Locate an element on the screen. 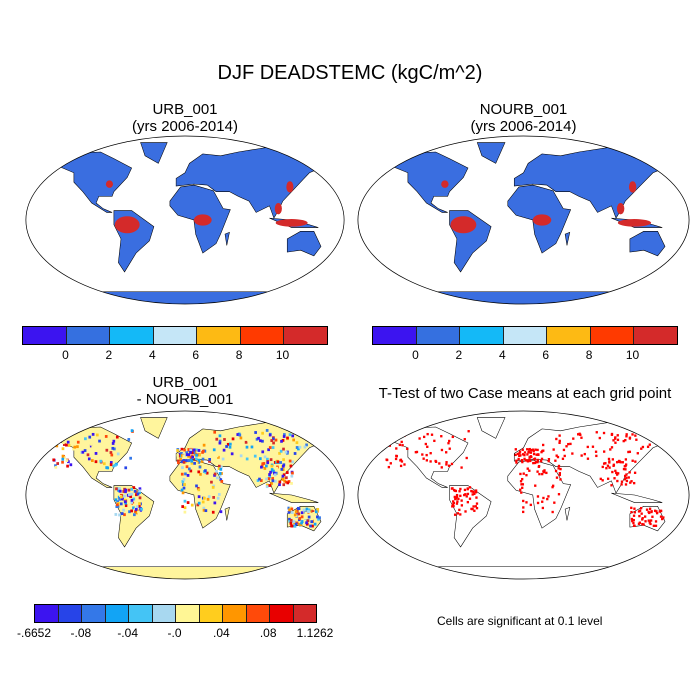 The width and height of the screenshot is (700, 700). colorbar-difference is located at coordinates (175, 613).